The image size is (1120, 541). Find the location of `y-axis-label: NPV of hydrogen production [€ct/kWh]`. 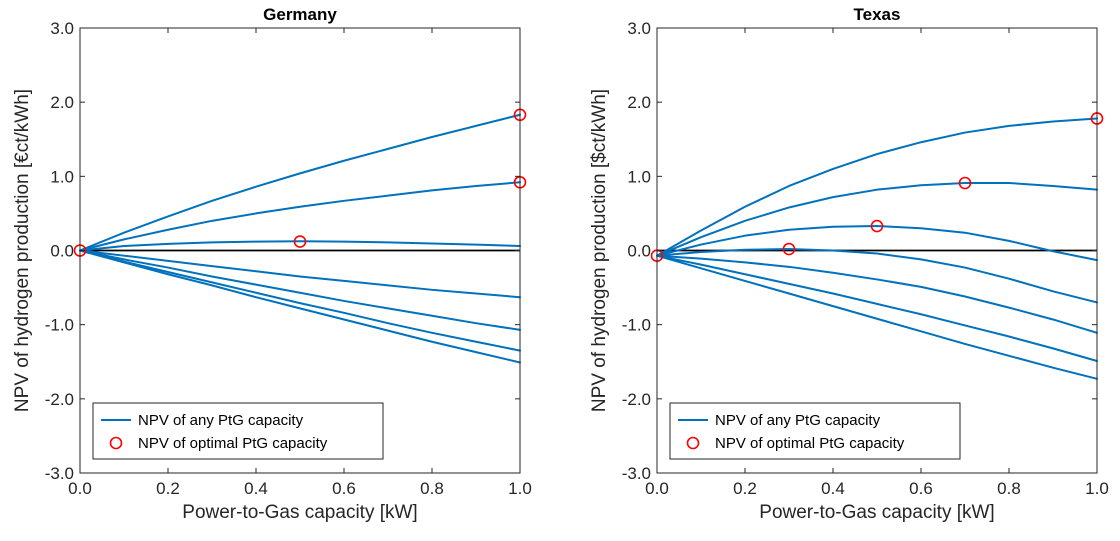

y-axis-label: NPV of hydrogen production [€ct/kWh] is located at coordinates (22, 250).